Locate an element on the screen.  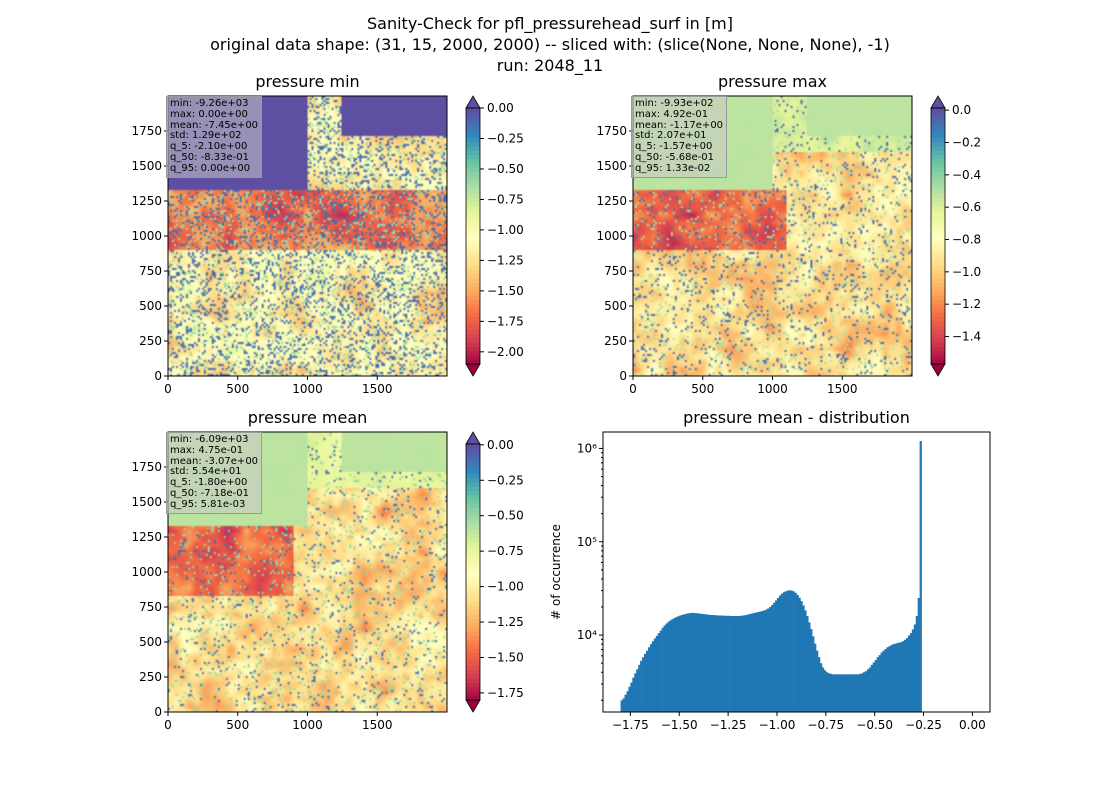
stat-line: min: -9.26e+03 is located at coordinates (209, 103).